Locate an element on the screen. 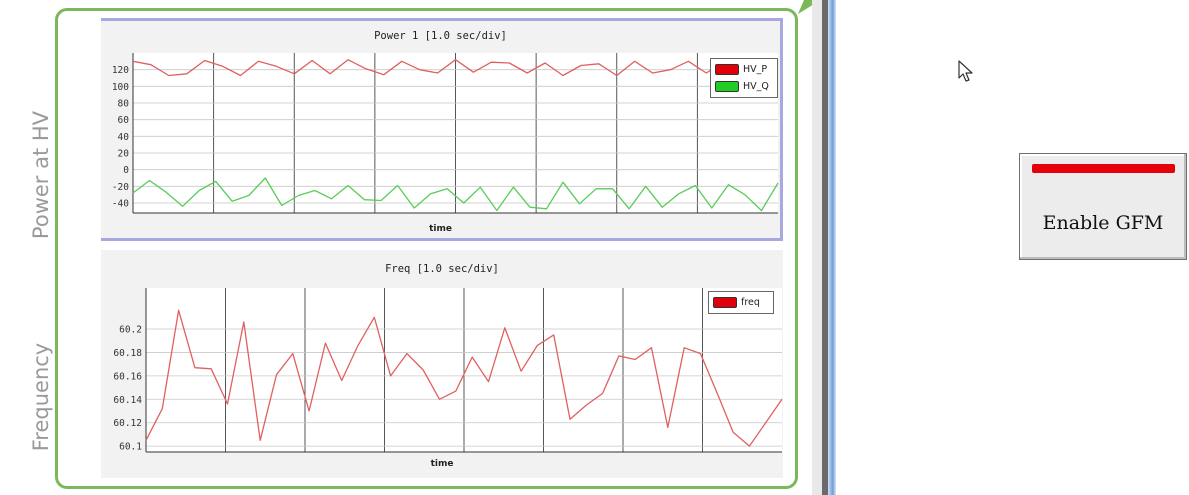 The height and width of the screenshot is (495, 1189). series-line-freq is located at coordinates (464, 378).